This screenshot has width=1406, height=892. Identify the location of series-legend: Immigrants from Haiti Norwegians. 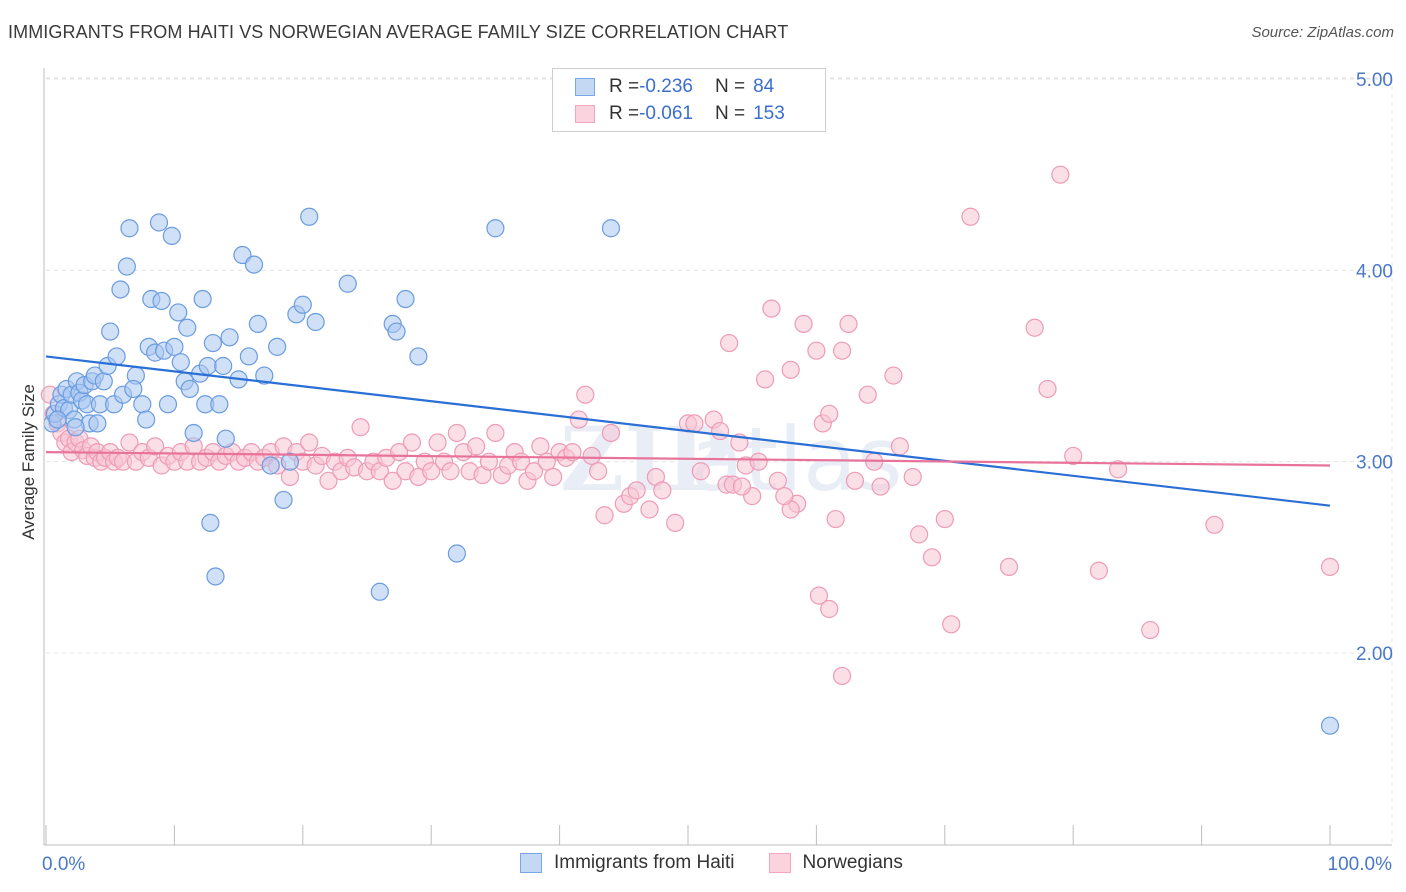
(711, 863).